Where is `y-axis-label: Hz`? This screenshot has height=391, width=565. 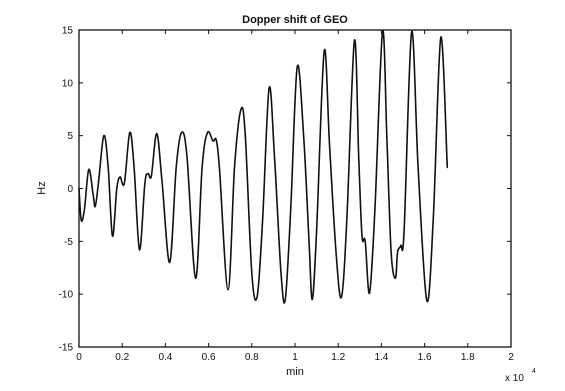
y-axis-label: Hz is located at coordinates (42, 187).